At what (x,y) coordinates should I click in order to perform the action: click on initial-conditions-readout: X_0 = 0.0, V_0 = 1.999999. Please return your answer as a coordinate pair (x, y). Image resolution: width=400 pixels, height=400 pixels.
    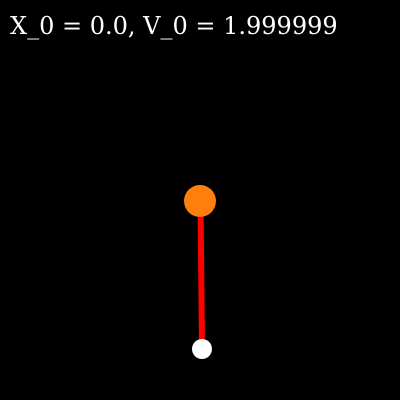
    Looking at the image, I should click on (174, 26).